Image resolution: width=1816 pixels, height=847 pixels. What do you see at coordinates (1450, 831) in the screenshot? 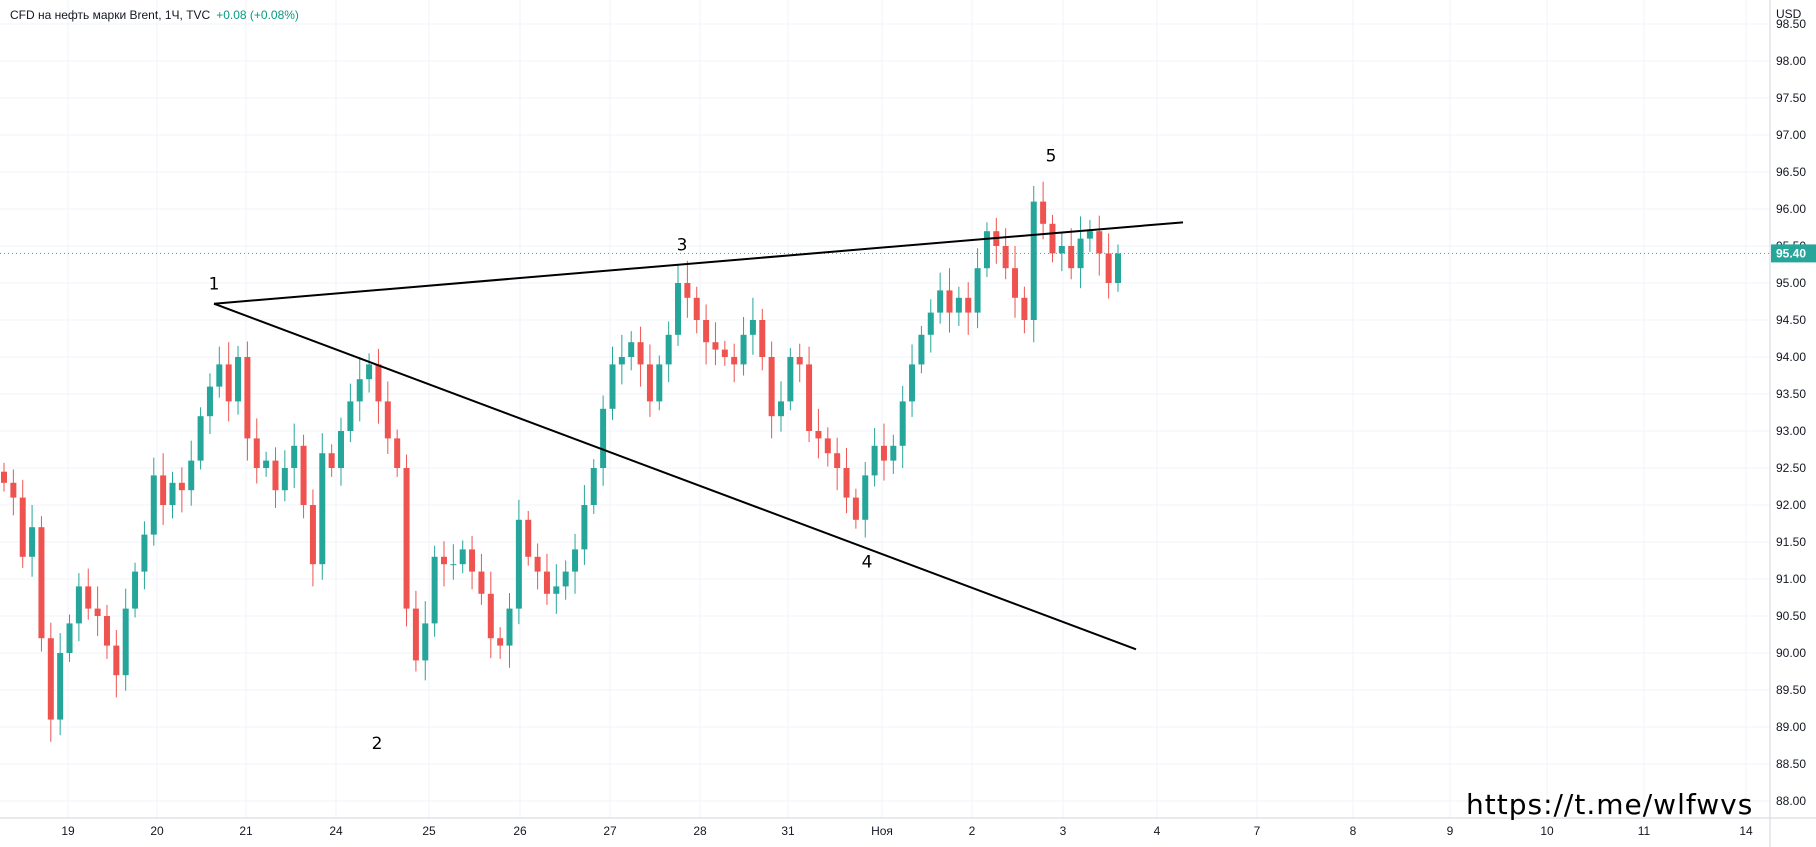
I see `time-tick-label: 9` at bounding box center [1450, 831].